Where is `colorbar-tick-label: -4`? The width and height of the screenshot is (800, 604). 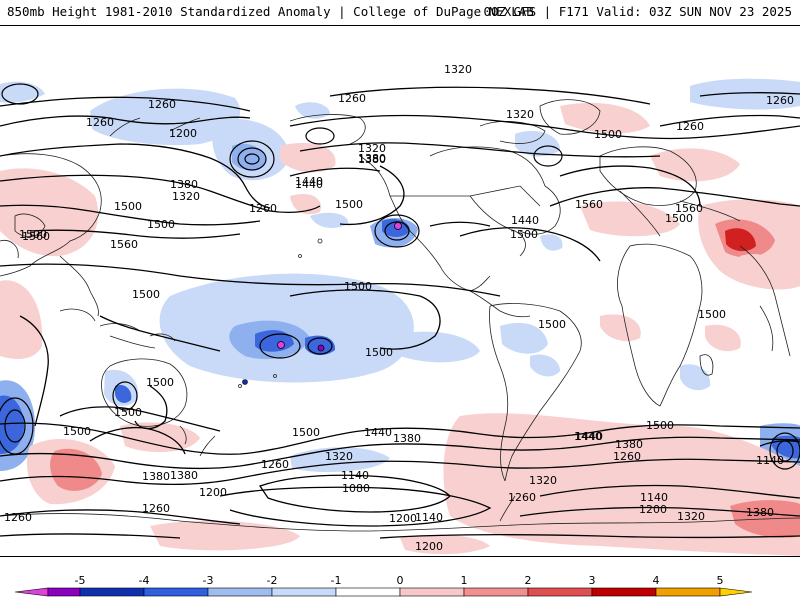
colorbar-tick-label: -4 is located at coordinates (144, 580).